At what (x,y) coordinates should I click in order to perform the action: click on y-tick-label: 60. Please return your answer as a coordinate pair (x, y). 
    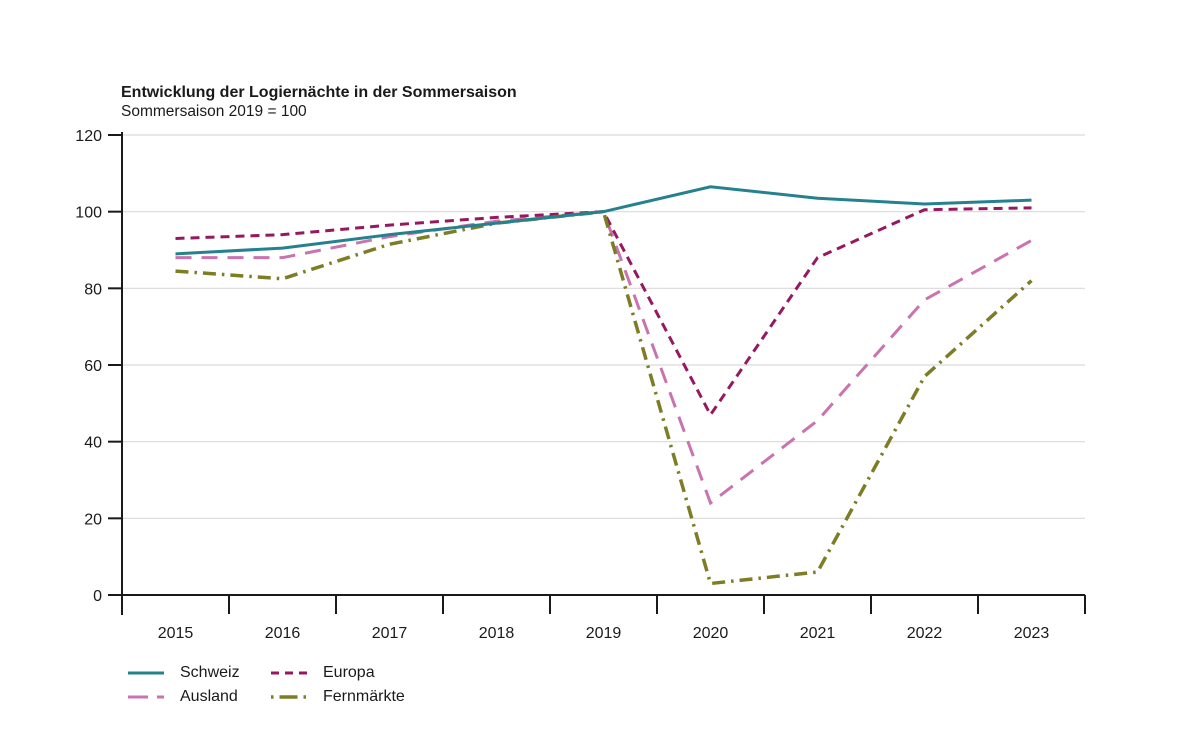
    Looking at the image, I should click on (93, 366).